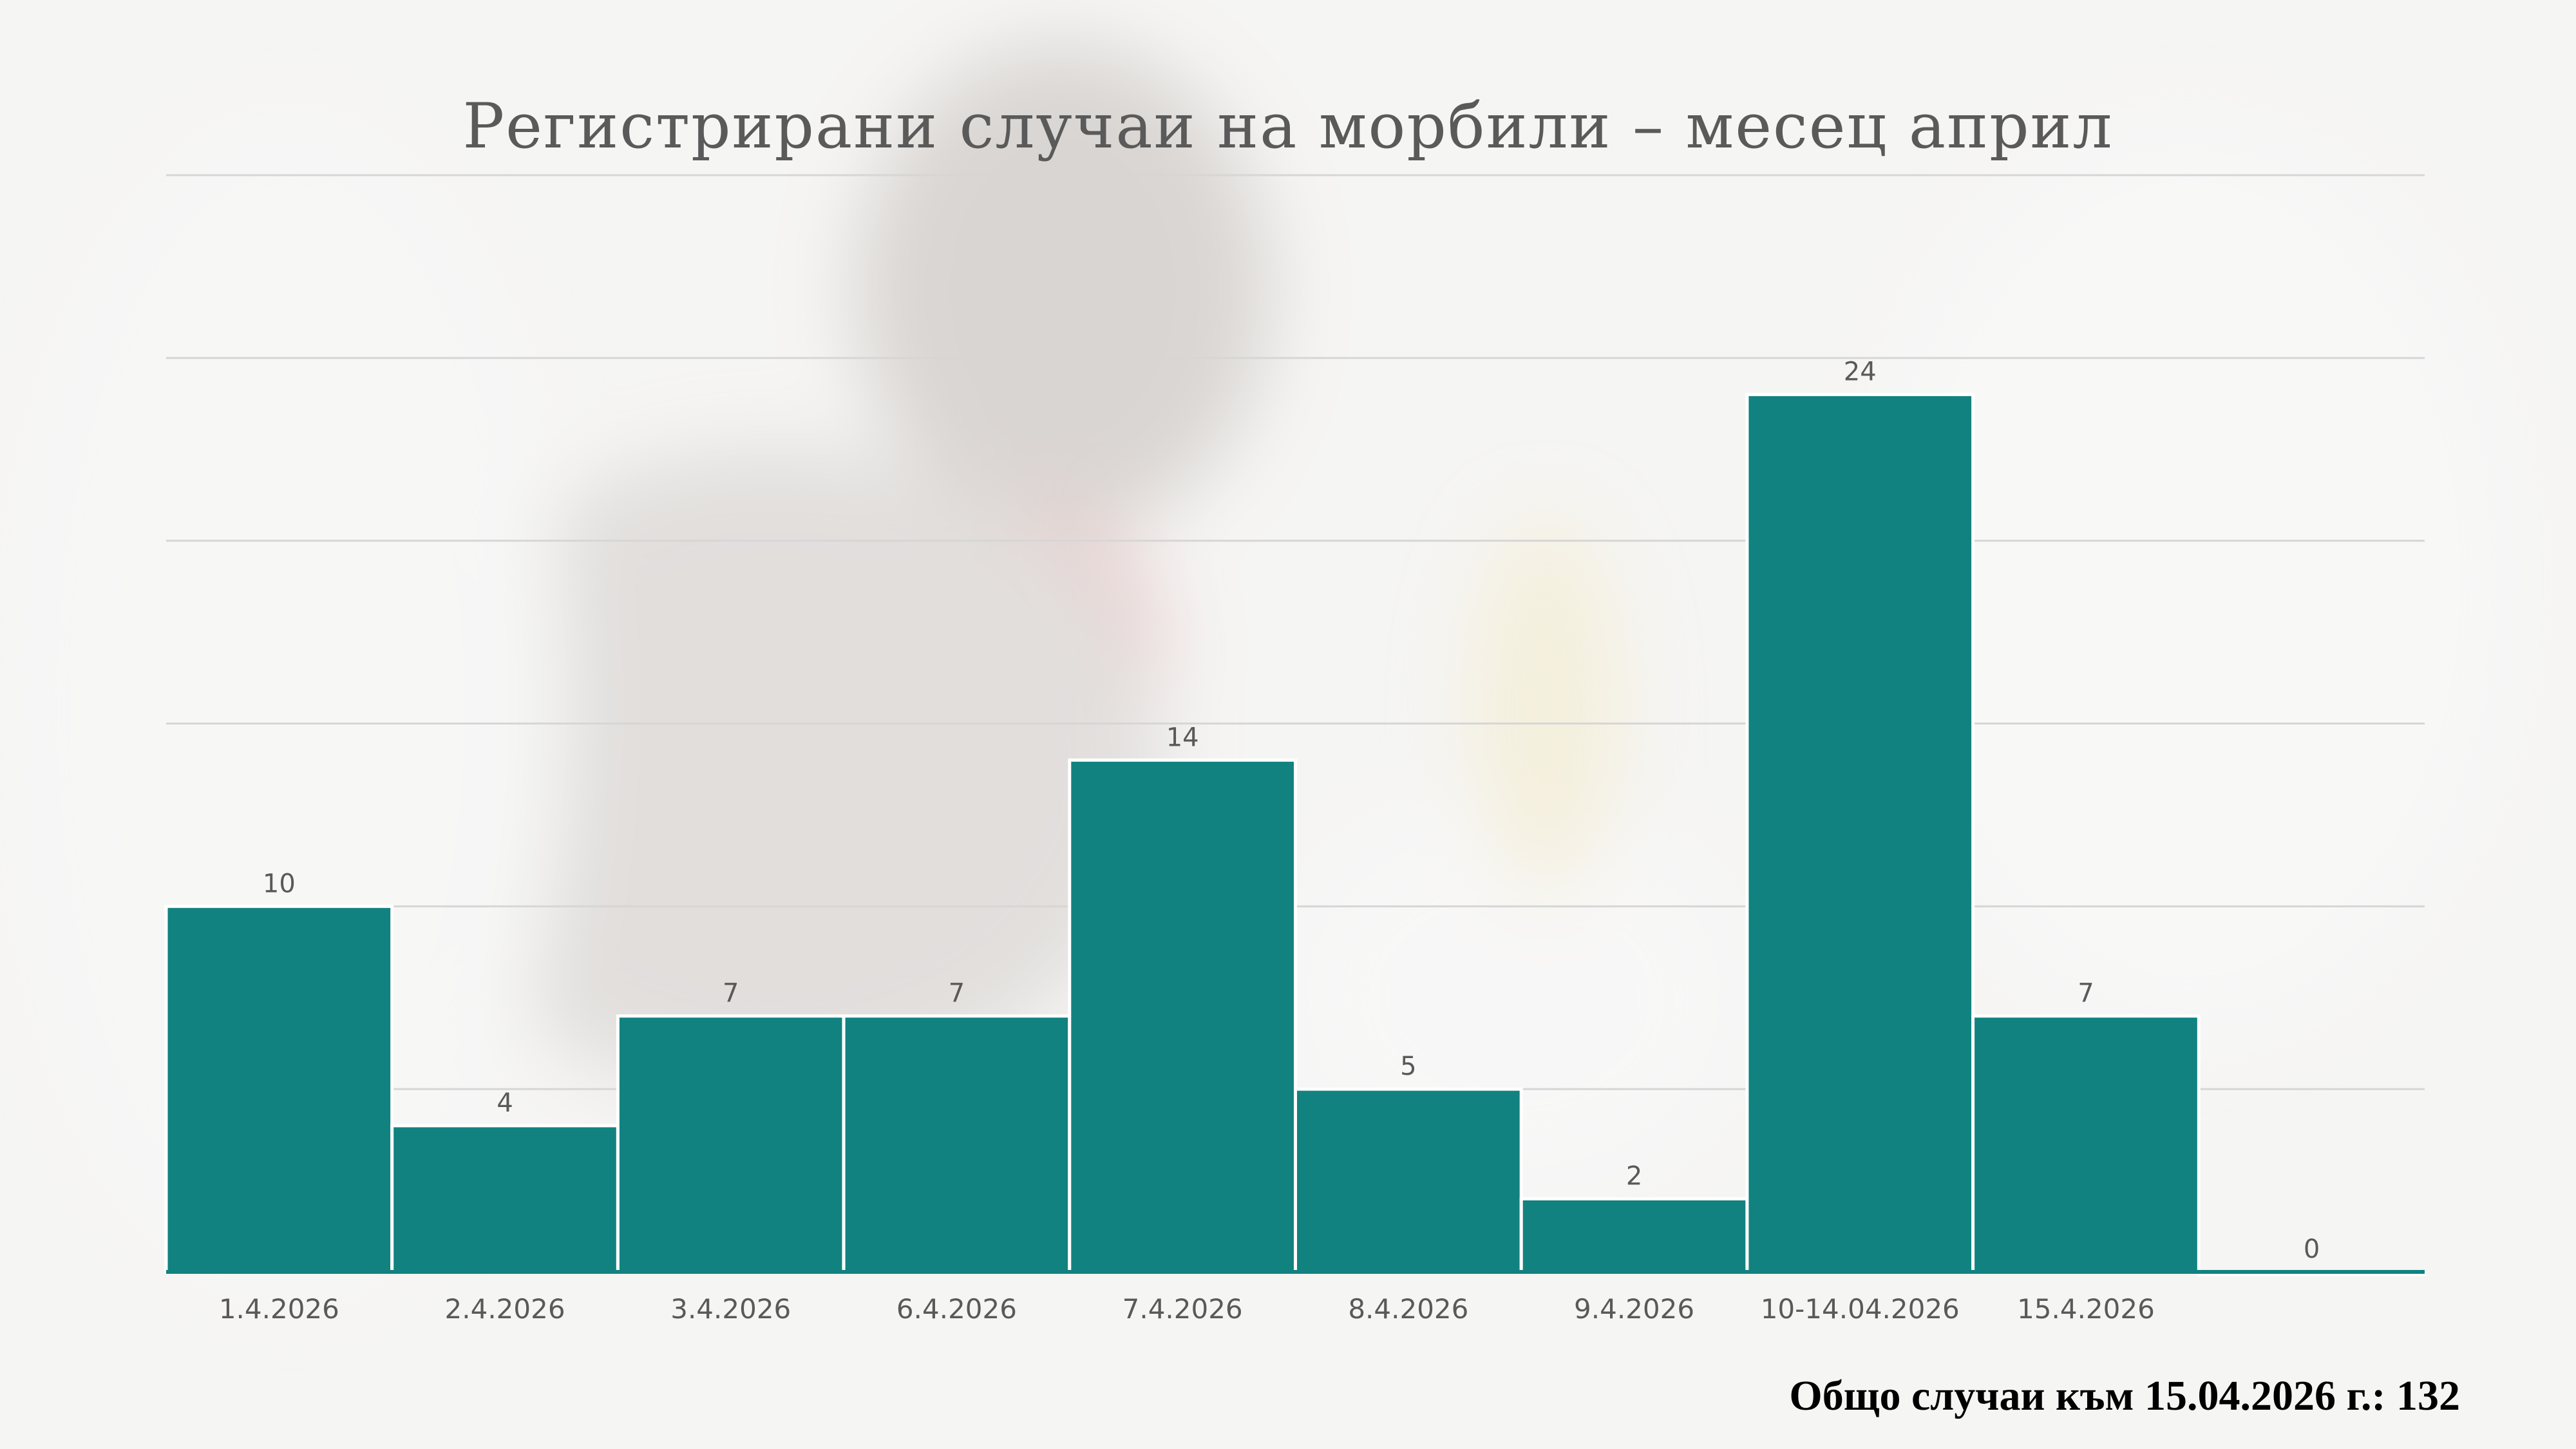 The height and width of the screenshot is (1449, 2576). Describe the element at coordinates (505, 1103) in the screenshot. I see `data-label: 4` at that location.